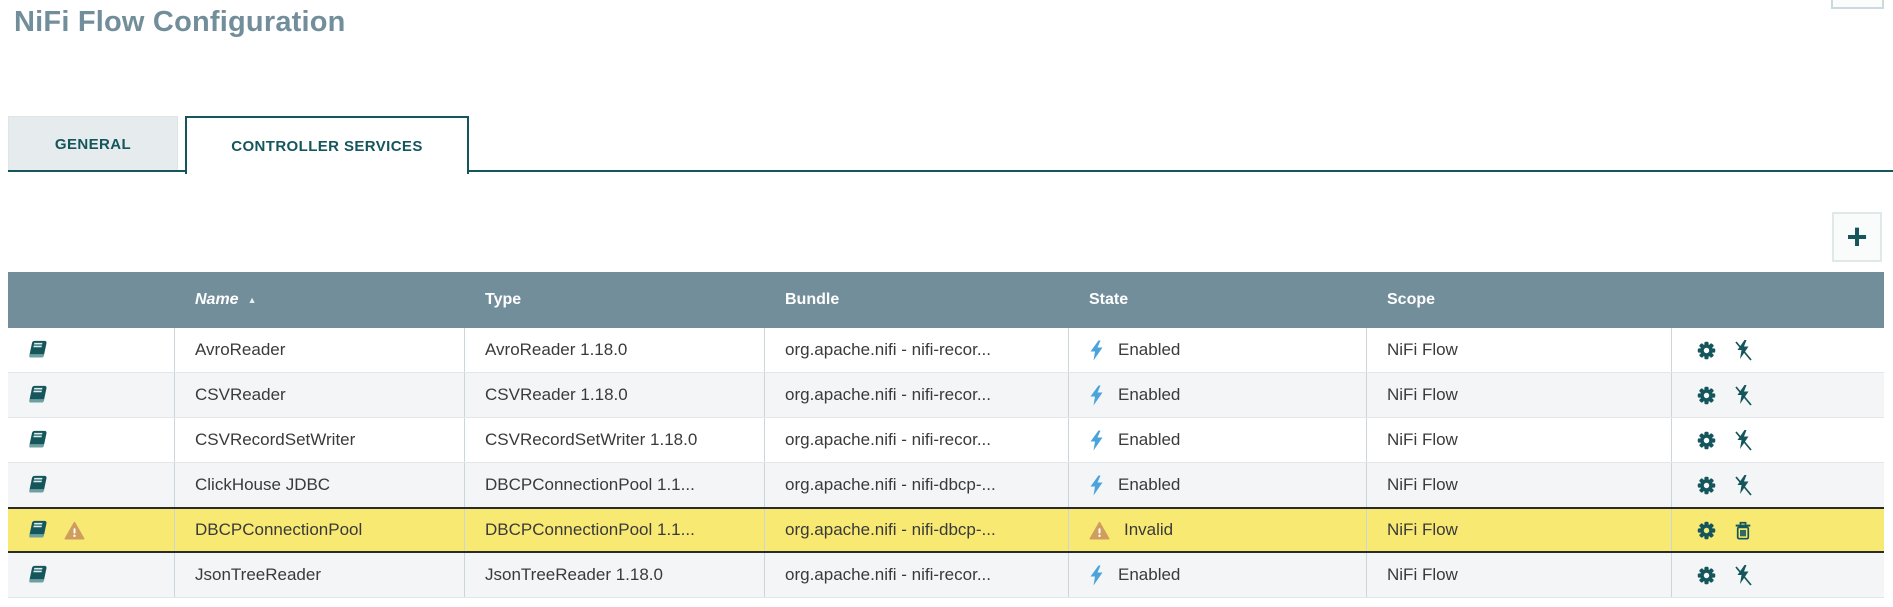 This screenshot has height=607, width=1893. What do you see at coordinates (1857, 237) in the screenshot?
I see `add-controller-service-button: +` at bounding box center [1857, 237].